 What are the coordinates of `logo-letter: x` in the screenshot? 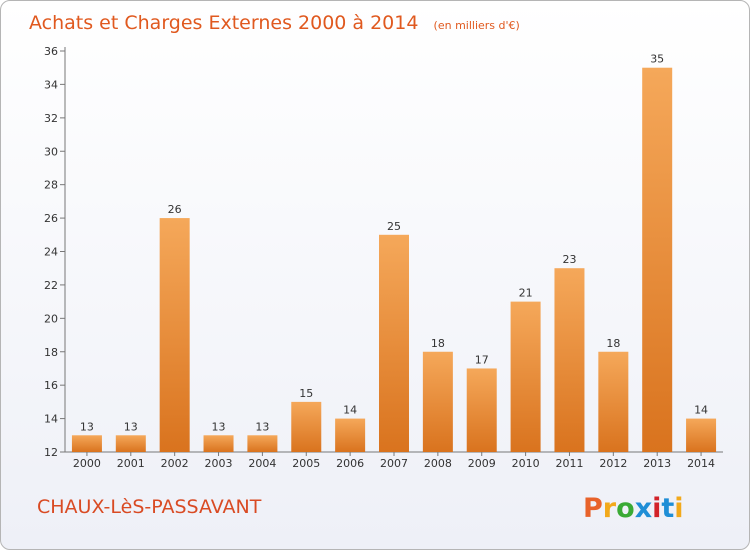 It's located at (643, 508).